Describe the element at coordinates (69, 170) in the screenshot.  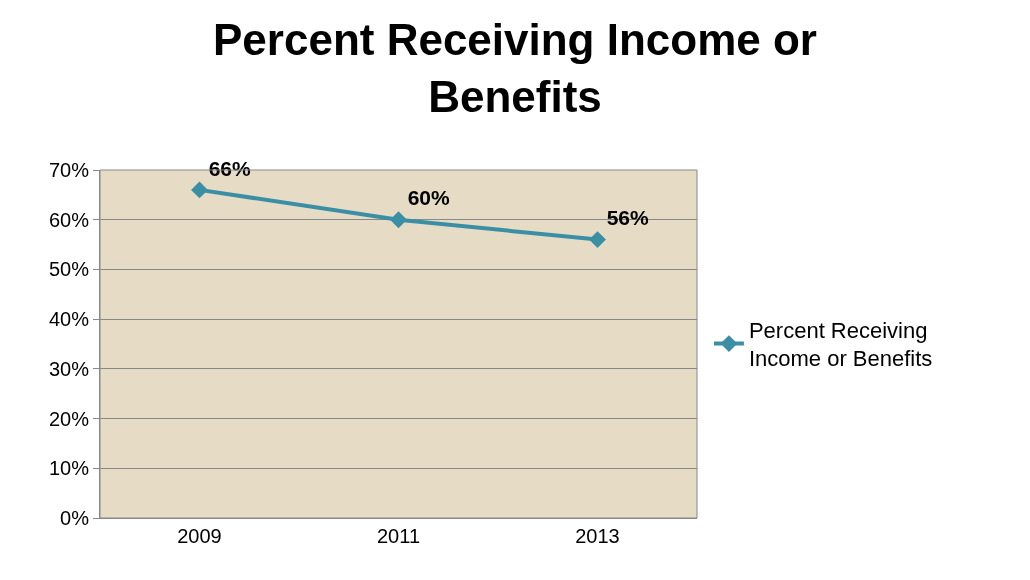
I see `y-tick-label: 70%` at that location.